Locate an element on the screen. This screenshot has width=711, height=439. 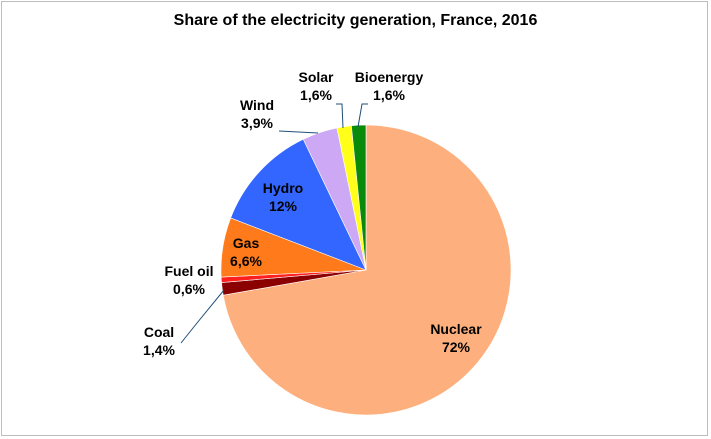
slice-name-bioenergy: Bioenergy is located at coordinates (389, 77).